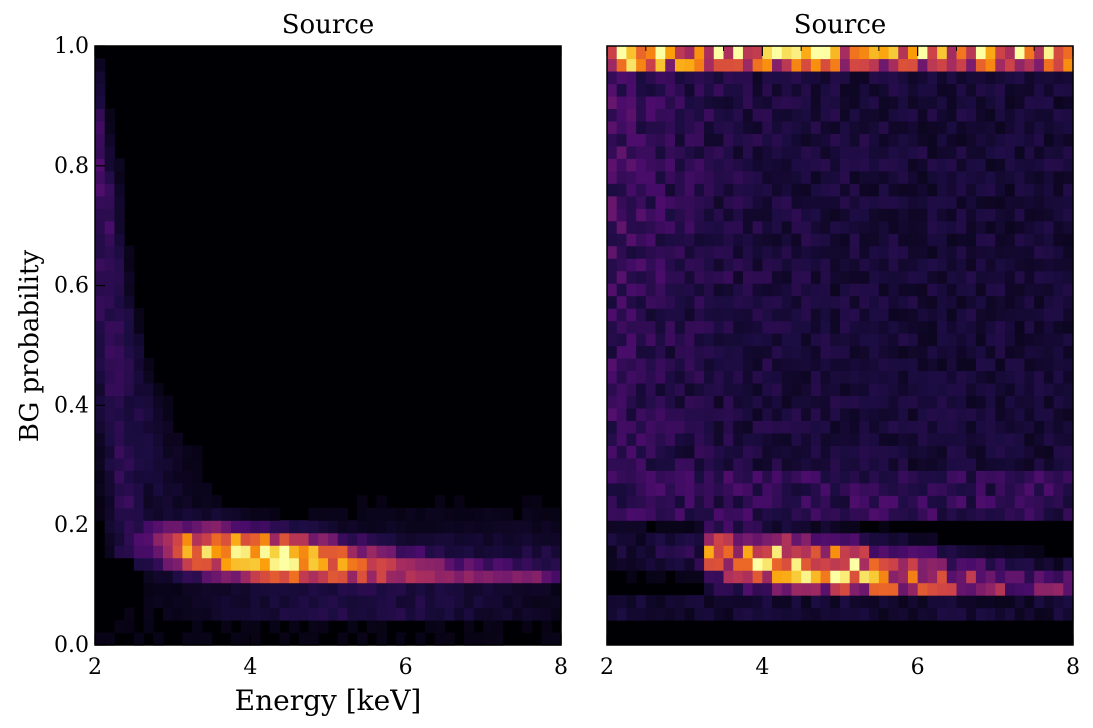  What do you see at coordinates (250, 667) in the screenshot?
I see `x-tick-label: 4` at bounding box center [250, 667].